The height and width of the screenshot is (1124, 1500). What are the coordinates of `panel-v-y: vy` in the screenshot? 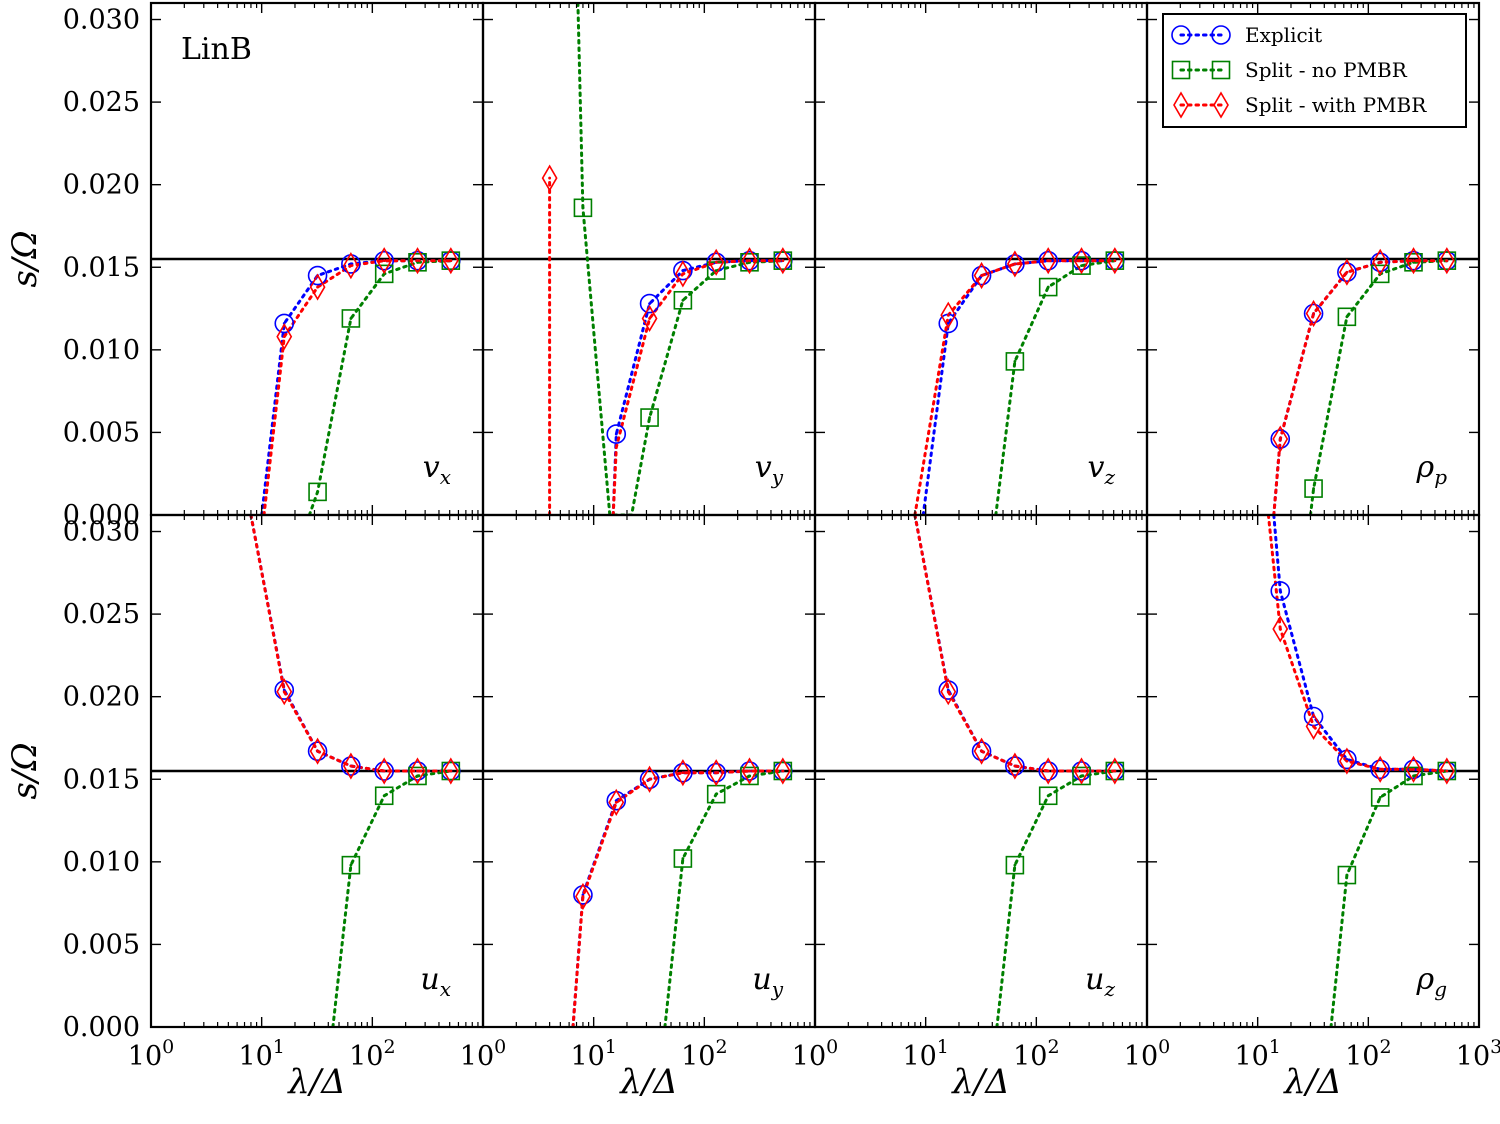 It's located at (649, 259).